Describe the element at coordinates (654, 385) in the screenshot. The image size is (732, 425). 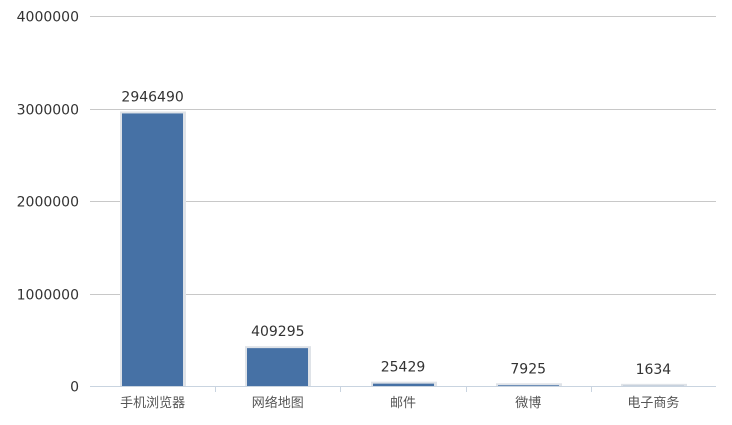
I see `bar-shadow` at that location.